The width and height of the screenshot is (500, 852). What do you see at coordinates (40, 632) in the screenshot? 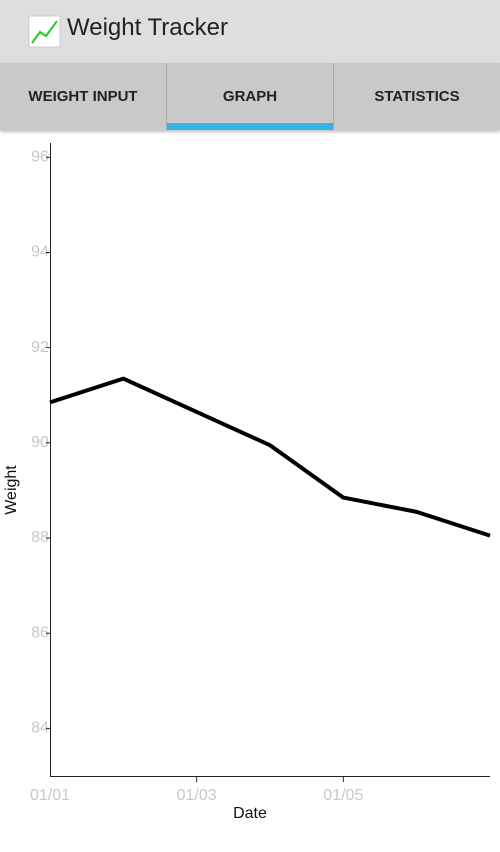
I see `y-tick-label: 86` at bounding box center [40, 632].